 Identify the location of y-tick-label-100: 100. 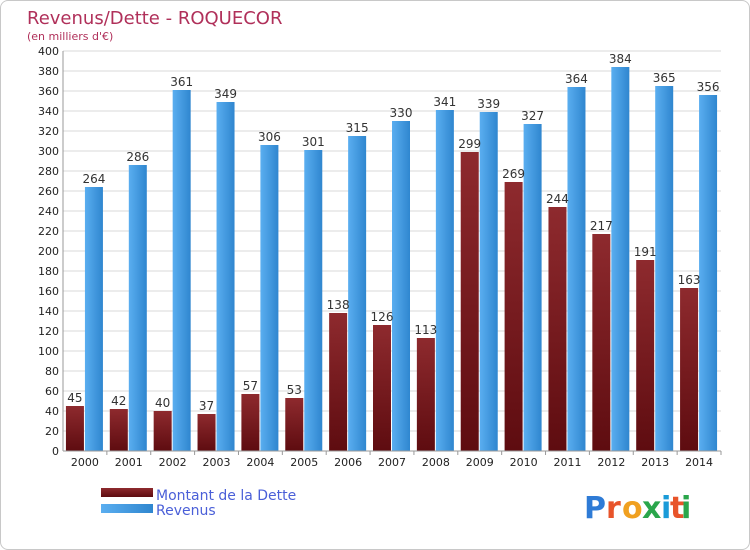
(48, 351).